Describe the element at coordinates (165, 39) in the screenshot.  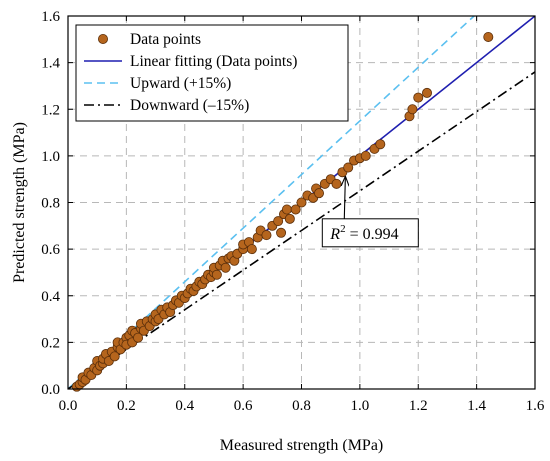
I see `legend-label: Data points` at that location.